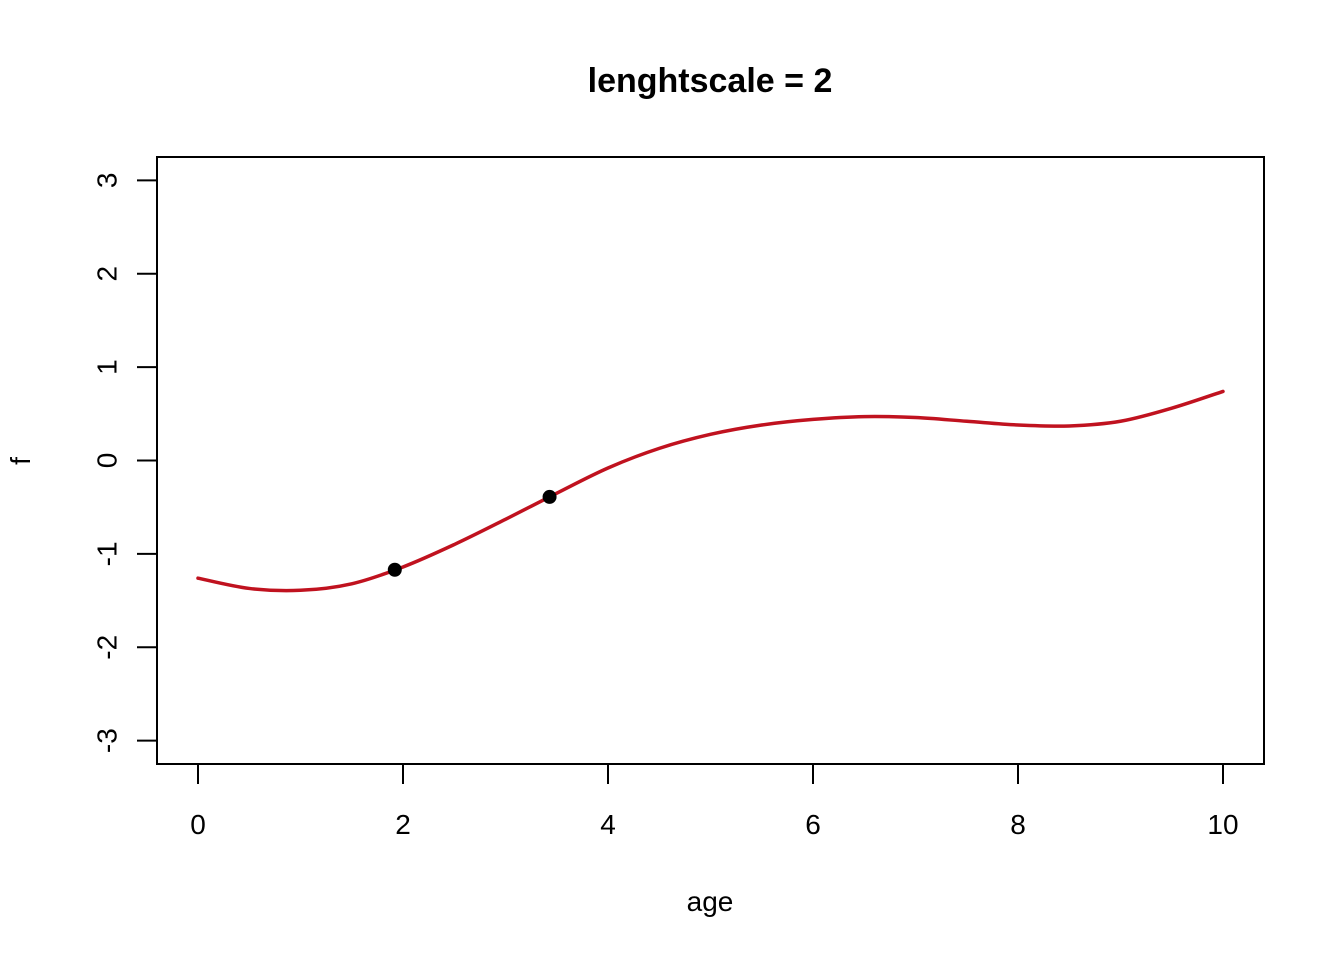 The height and width of the screenshot is (960, 1344). What do you see at coordinates (1222, 824) in the screenshot?
I see `x-tick-label: 10` at bounding box center [1222, 824].